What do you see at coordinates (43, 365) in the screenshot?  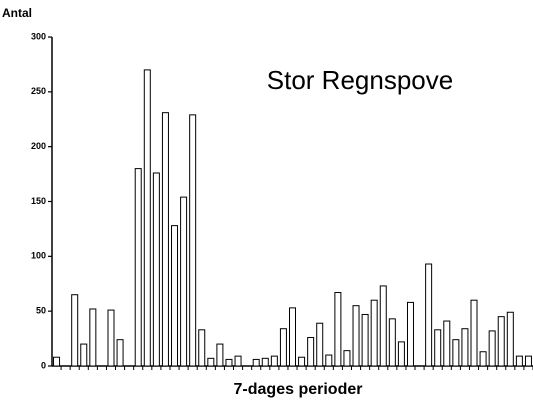 I see `y-tick-label: 0` at bounding box center [43, 365].